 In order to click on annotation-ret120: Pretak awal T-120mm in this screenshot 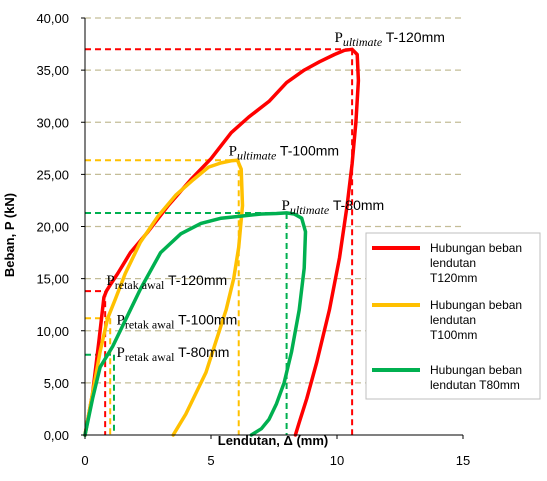, I will do `click(166, 282)`.